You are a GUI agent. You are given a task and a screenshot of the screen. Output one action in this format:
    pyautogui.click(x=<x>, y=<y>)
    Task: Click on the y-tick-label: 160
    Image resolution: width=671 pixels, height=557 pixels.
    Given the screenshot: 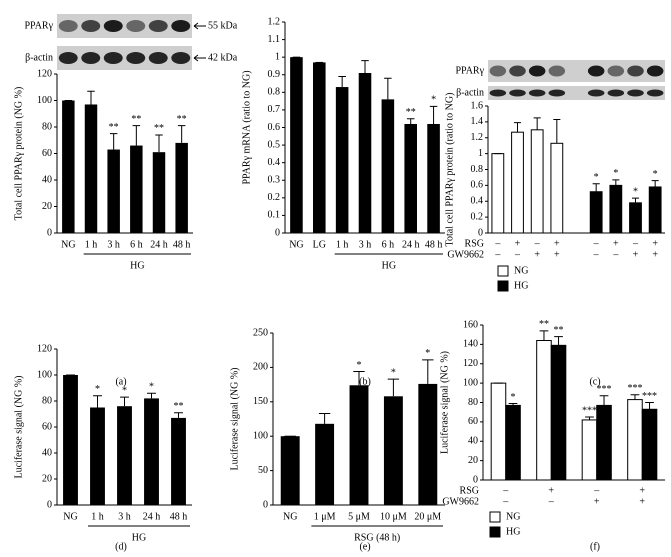 What is the action you would take?
    pyautogui.click(x=470, y=324)
    